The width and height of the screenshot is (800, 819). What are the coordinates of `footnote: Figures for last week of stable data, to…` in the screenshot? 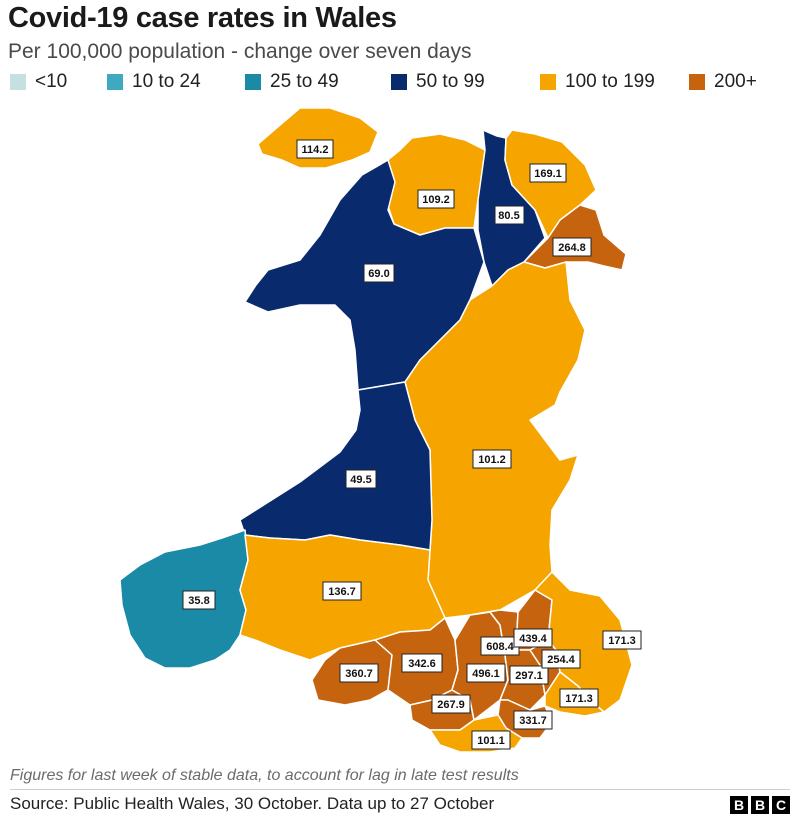 It's located at (264, 775).